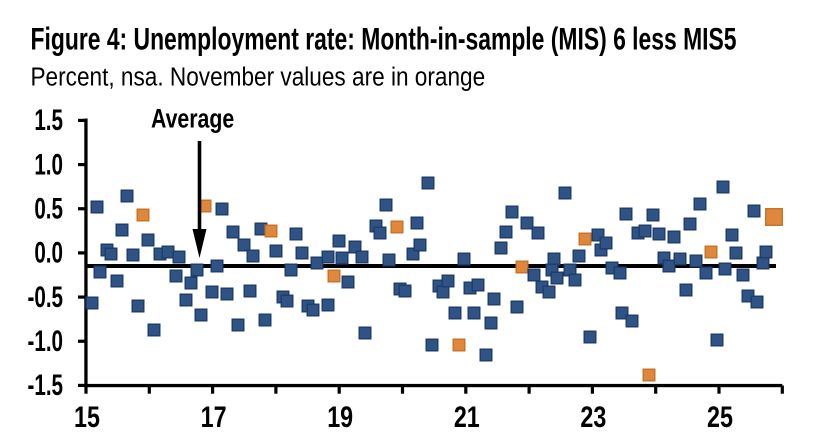 The height and width of the screenshot is (443, 816). What do you see at coordinates (45, 297) in the screenshot?
I see `svg-text: -0.5` at bounding box center [45, 297].